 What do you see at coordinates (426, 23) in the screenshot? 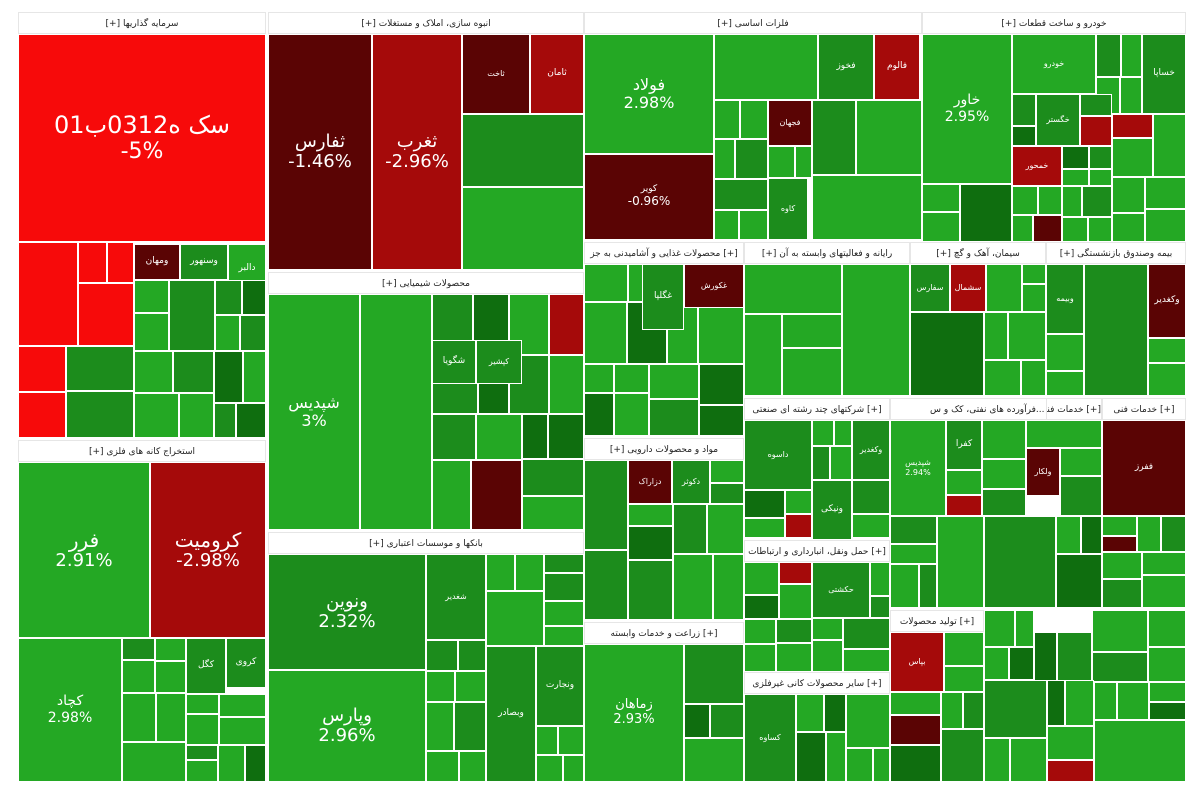
I see `sector-header: انبوه سازی، املاک و مستغلات [+]` at bounding box center [426, 23].